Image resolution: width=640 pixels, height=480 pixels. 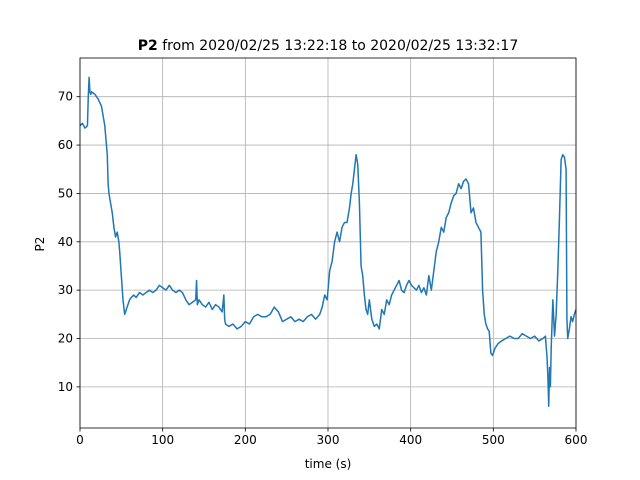 I want to click on y-tick-label: 10, so click(x=65, y=387).